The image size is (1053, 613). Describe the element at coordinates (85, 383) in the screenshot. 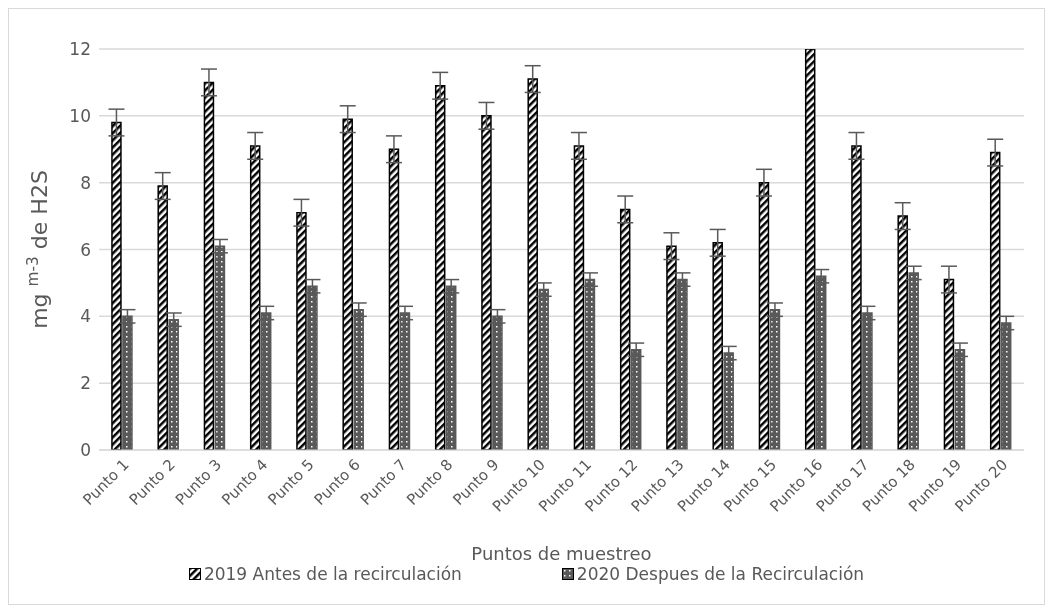

I see `y-tick-label: 2` at that location.